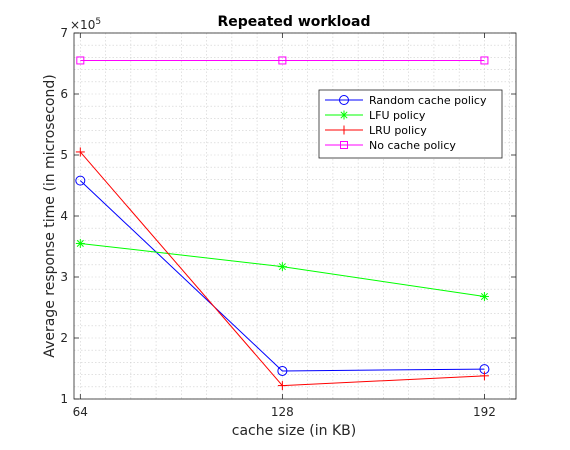 This screenshot has width=570, height=450. I want to click on legend-label: LFU policy, so click(397, 115).